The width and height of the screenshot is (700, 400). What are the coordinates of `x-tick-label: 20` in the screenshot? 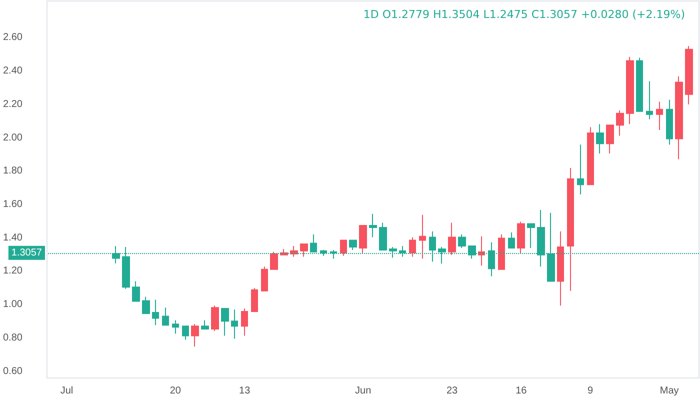 It's located at (176, 391).